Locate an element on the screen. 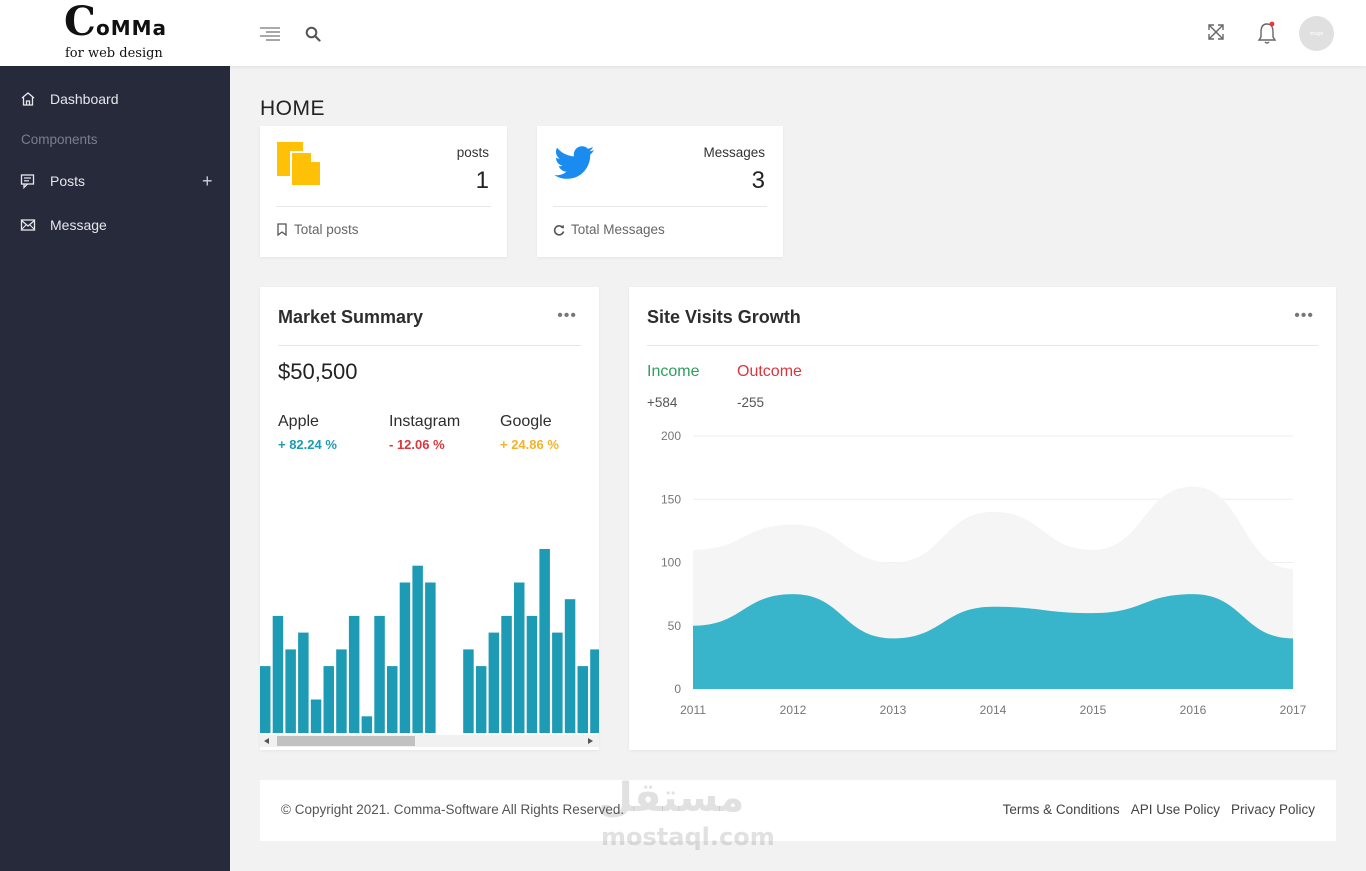  bookmark-icon is located at coordinates (282, 229).